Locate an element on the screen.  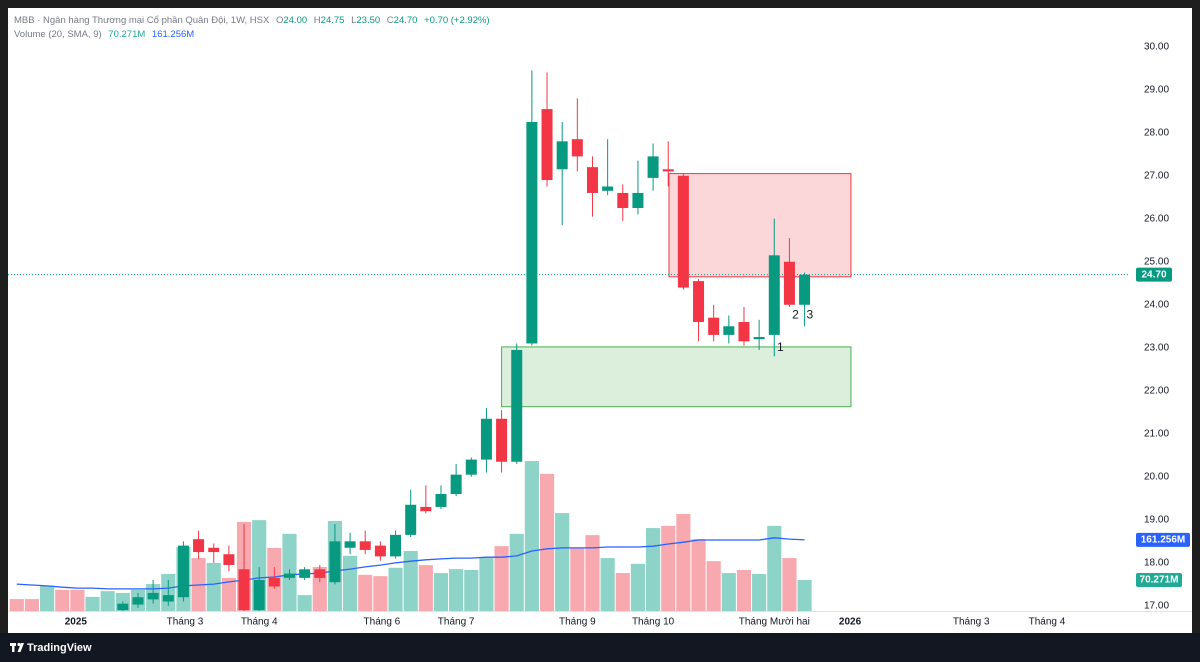
y-tick-label: 17.00 is located at coordinates (1156, 605).